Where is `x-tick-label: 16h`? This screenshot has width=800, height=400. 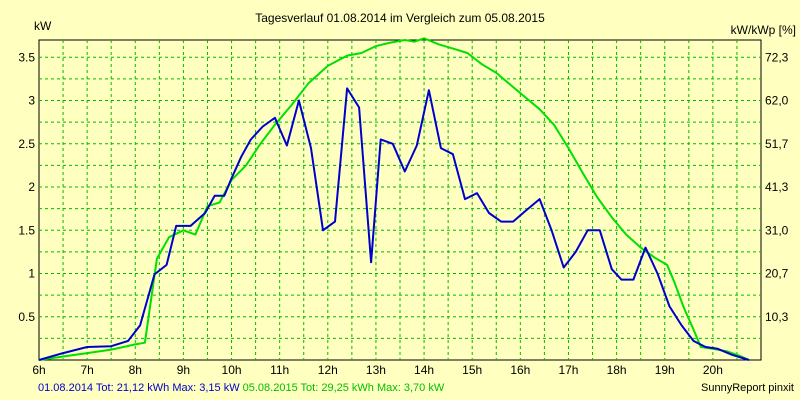
x-tick-label: 16h is located at coordinates (520, 370).